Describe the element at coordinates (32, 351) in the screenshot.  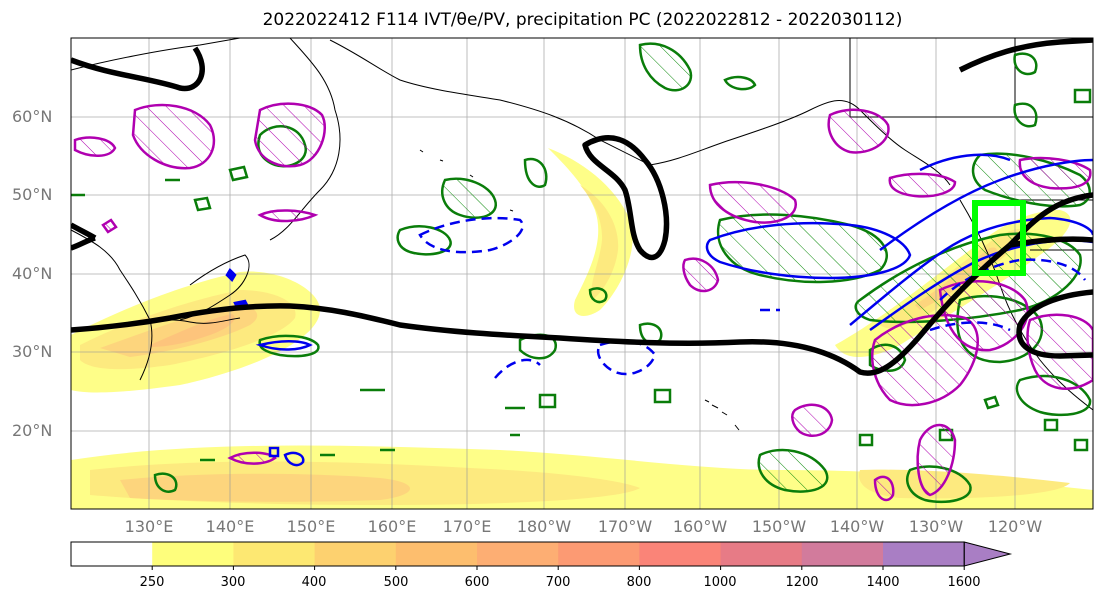
I see `lat-label: 30°N` at that location.